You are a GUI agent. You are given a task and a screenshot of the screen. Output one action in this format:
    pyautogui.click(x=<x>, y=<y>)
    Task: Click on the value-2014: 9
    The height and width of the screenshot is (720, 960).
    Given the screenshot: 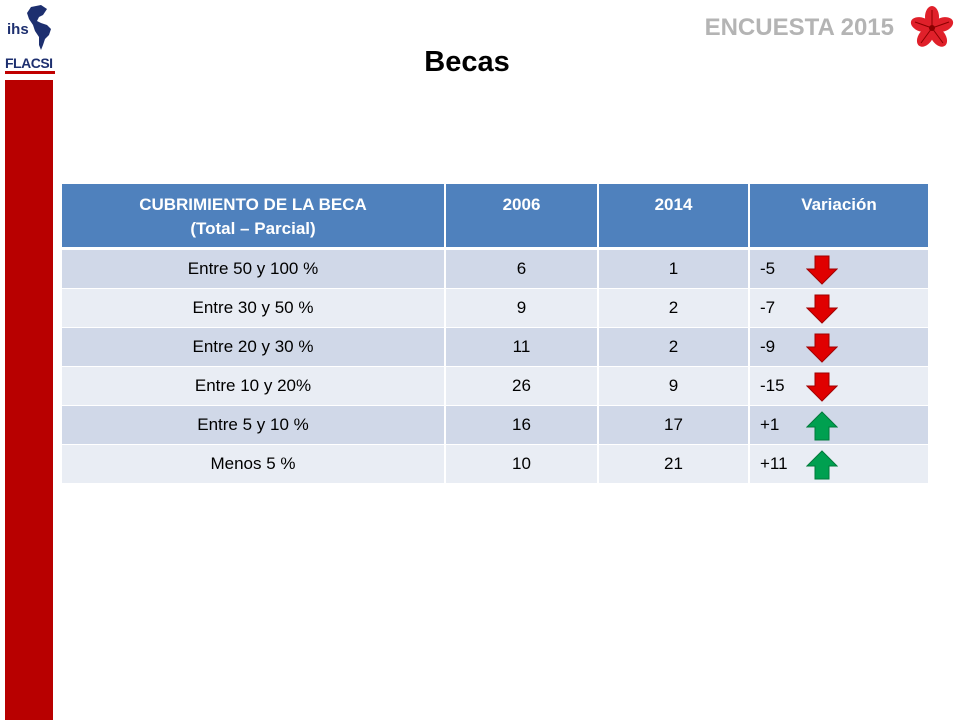 What is the action you would take?
    pyautogui.click(x=673, y=385)
    